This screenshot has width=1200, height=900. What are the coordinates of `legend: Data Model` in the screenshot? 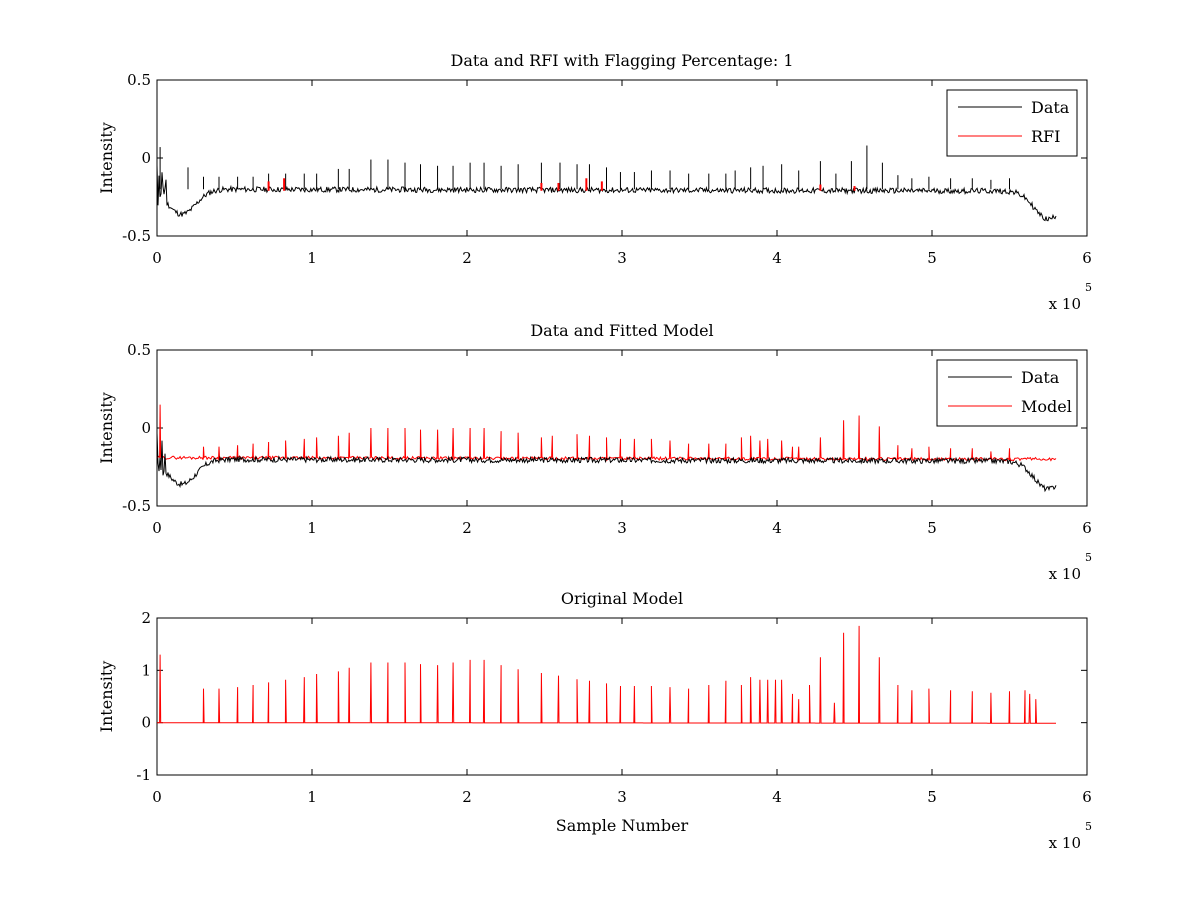 It's located at (1007, 393).